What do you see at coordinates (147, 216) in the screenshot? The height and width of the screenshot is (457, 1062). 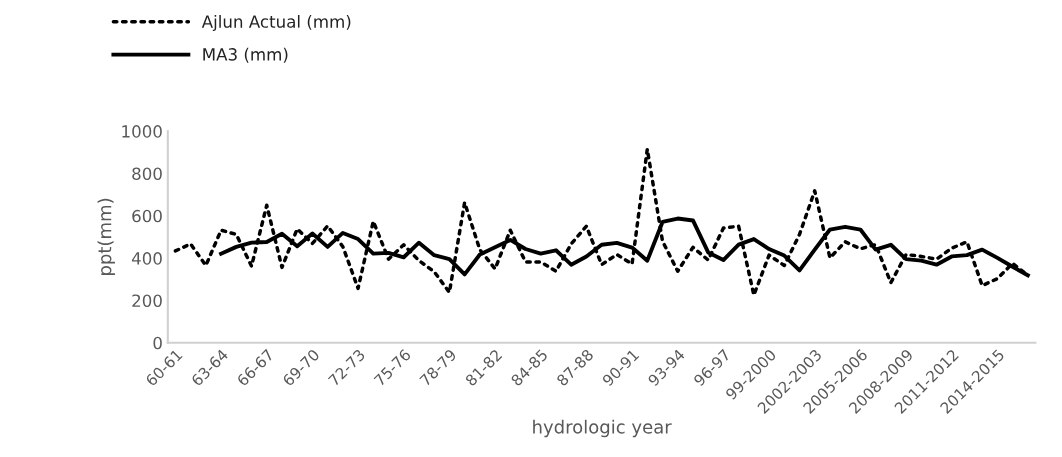 I see `y-tick-label: 600` at bounding box center [147, 216].